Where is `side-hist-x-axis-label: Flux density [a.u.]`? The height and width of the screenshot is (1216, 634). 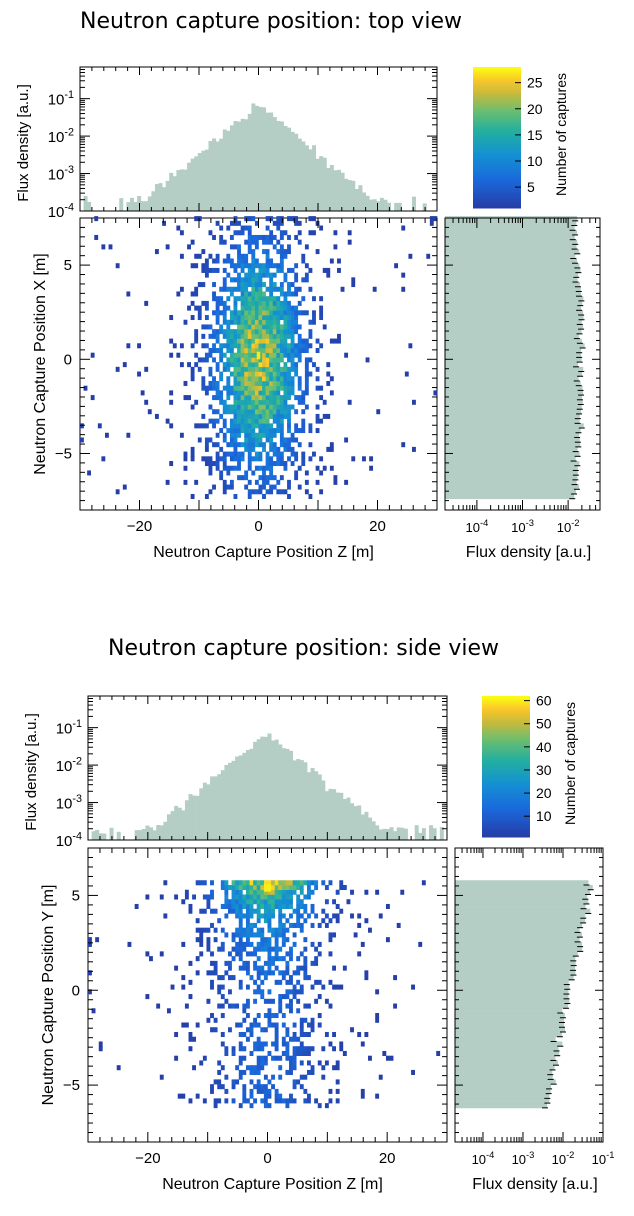 side-hist-x-axis-label: Flux density [a.u.] is located at coordinates (528, 552).